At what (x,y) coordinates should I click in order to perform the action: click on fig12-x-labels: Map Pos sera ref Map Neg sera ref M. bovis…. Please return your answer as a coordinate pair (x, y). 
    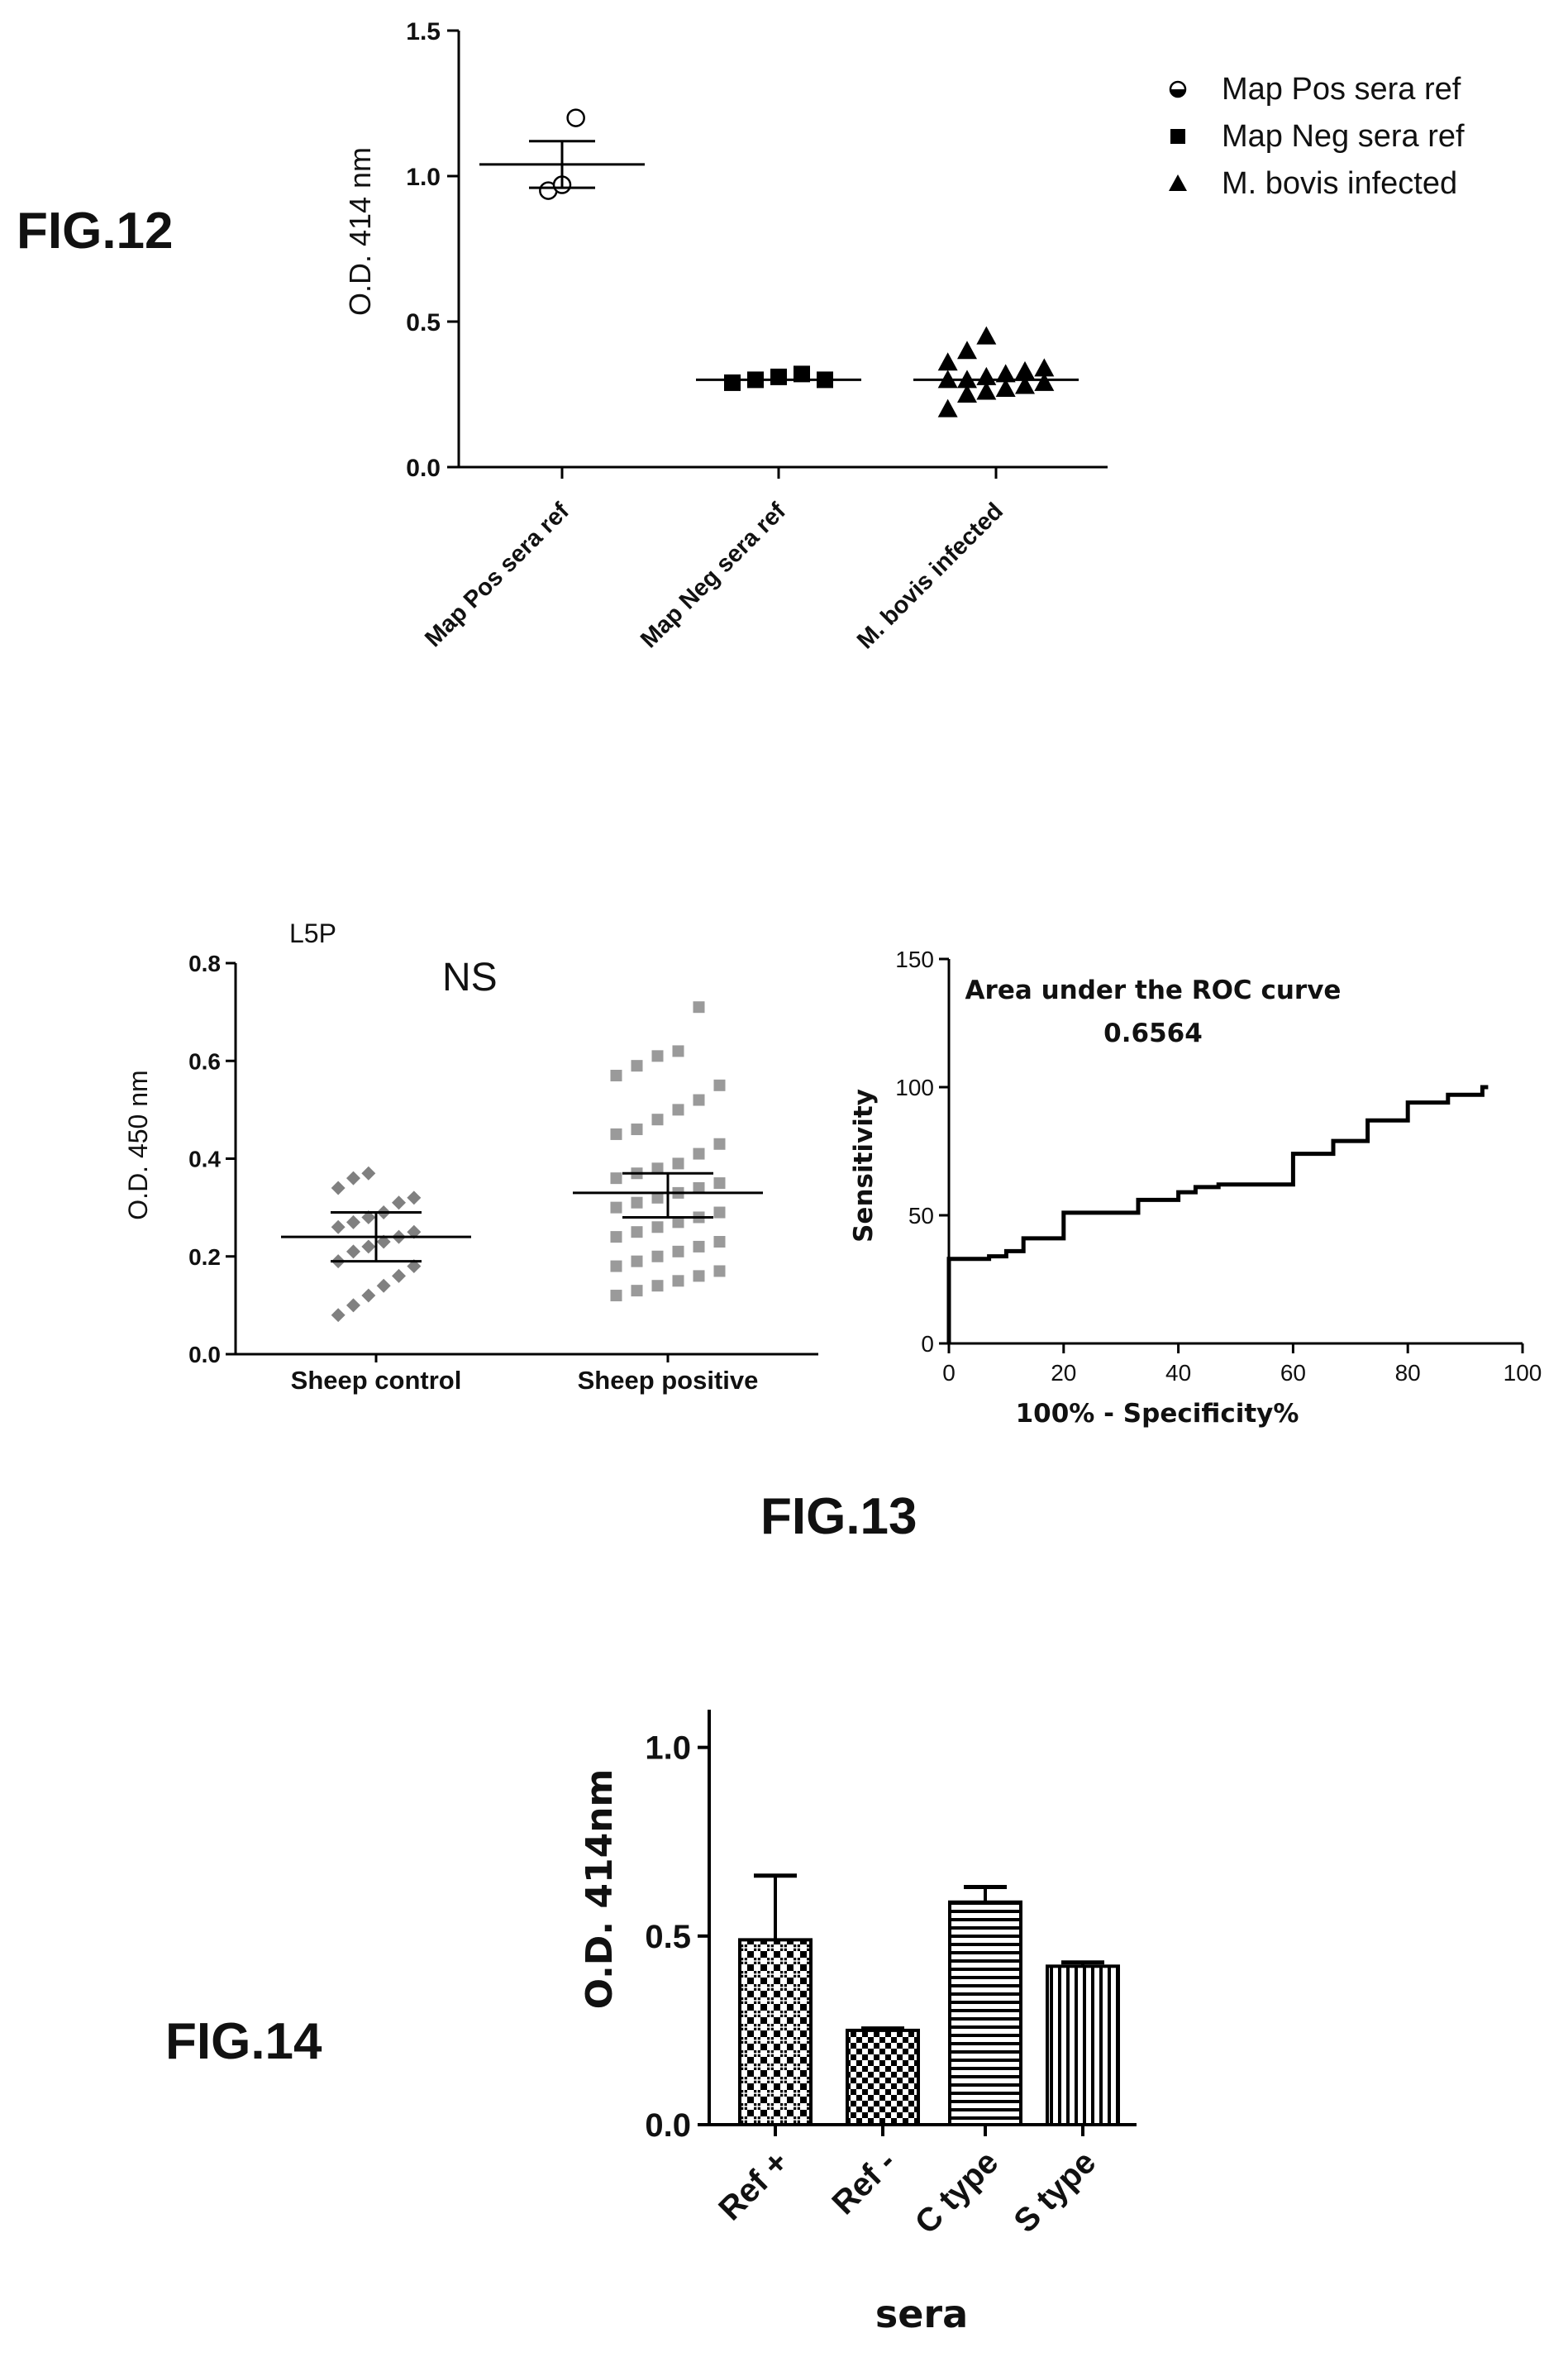
    Looking at the image, I should click on (714, 561).